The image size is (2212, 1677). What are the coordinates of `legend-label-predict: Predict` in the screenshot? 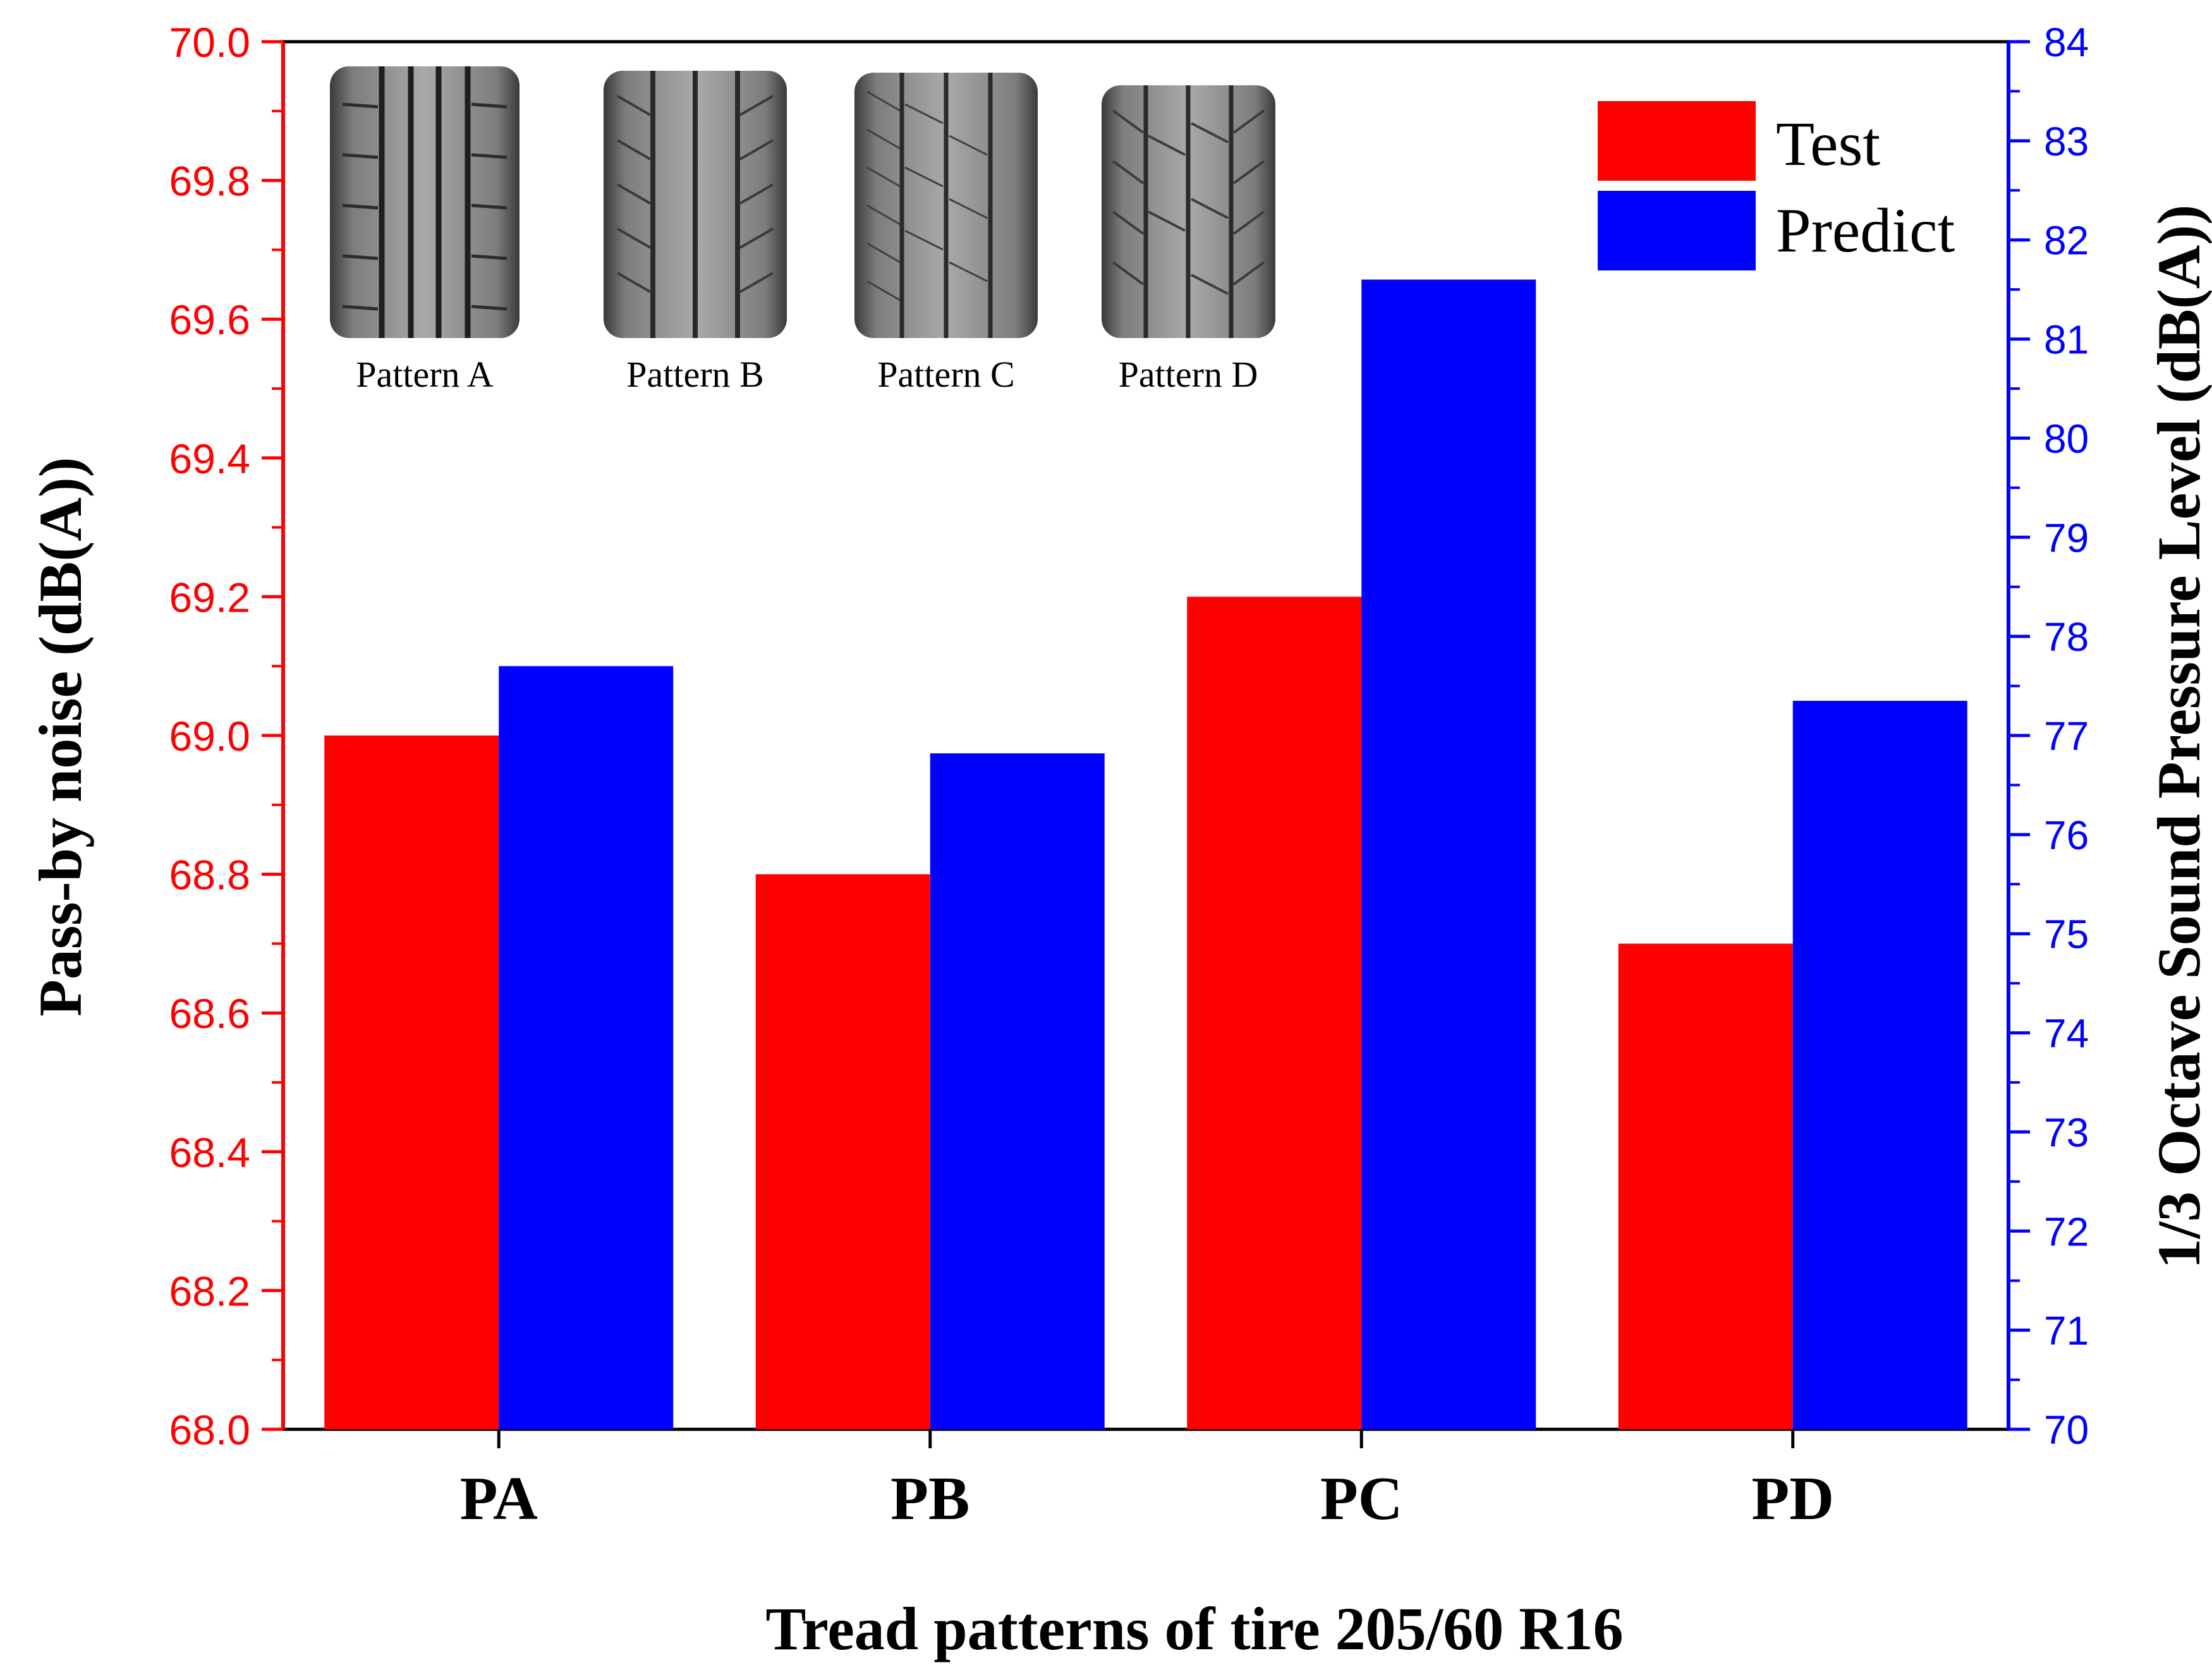 It's located at (1865, 230).